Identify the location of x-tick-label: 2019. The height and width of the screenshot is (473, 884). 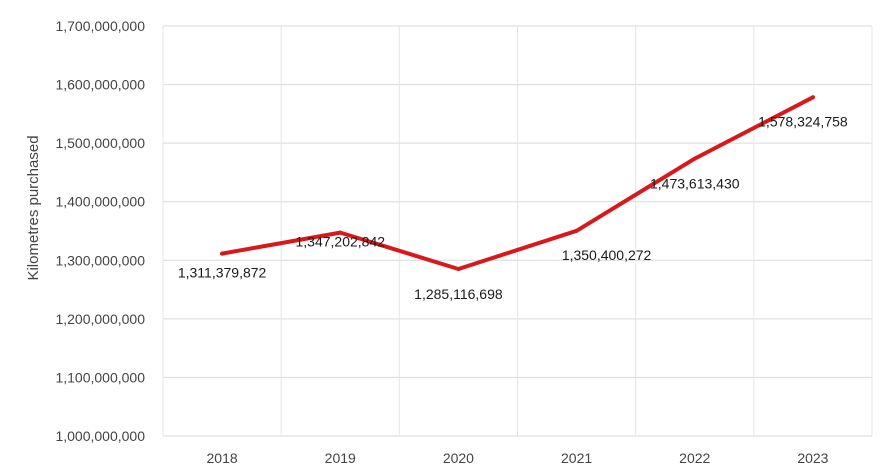
(340, 458).